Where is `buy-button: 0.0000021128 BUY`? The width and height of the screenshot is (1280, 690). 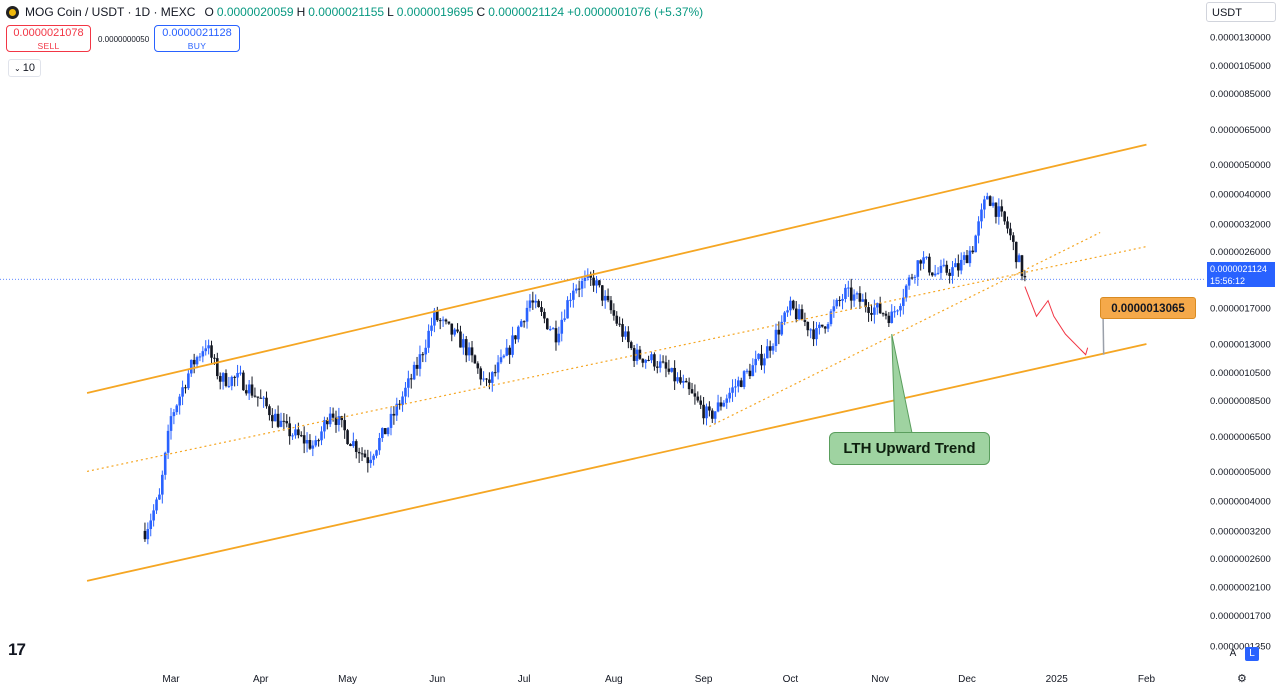 buy-button: 0.0000021128 BUY is located at coordinates (197, 38).